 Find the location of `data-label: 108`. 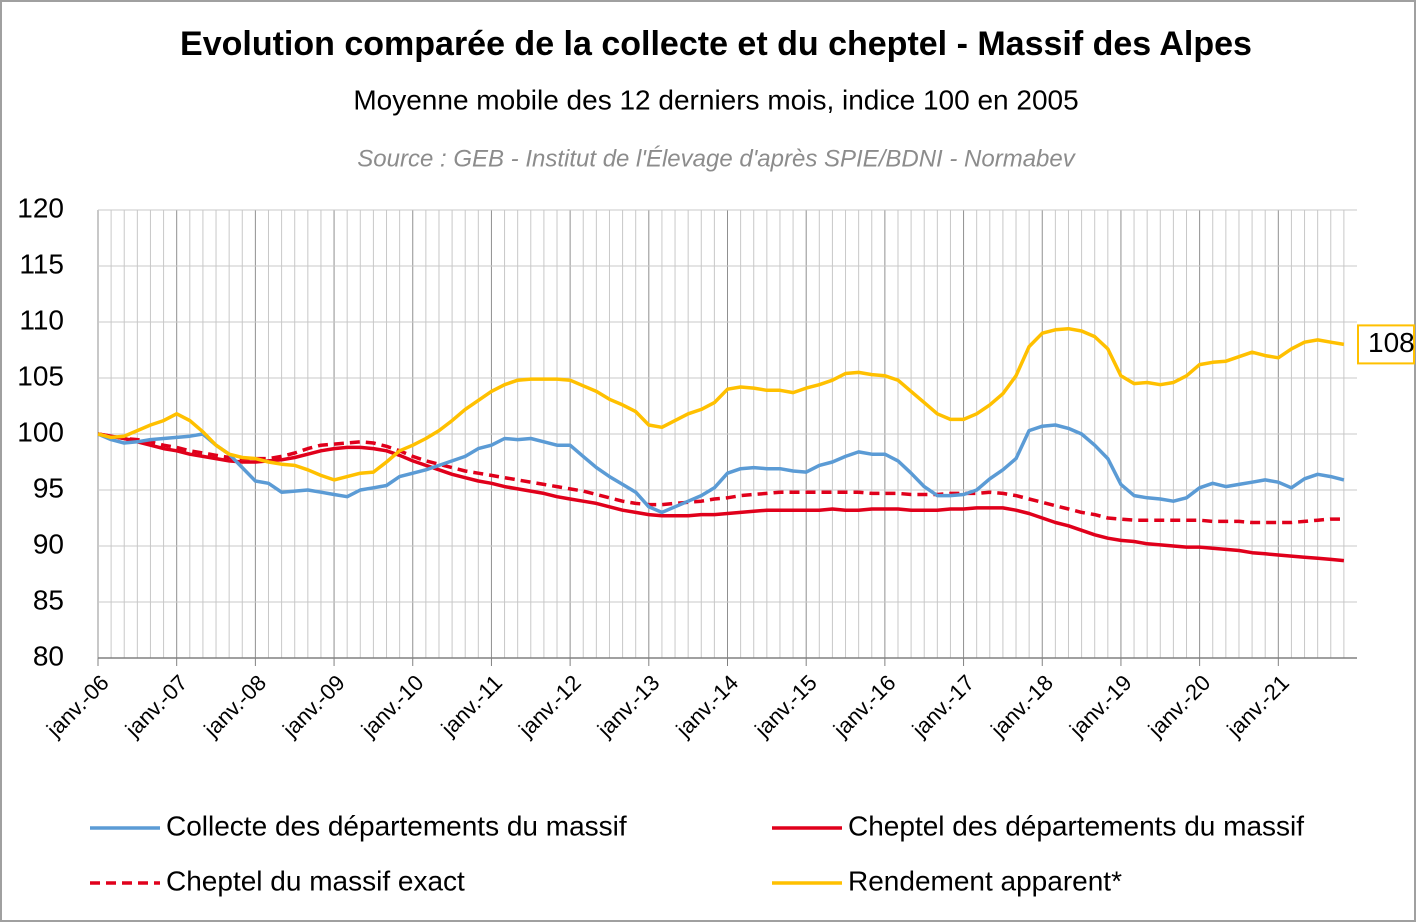

data-label: 108 is located at coordinates (1391, 342).